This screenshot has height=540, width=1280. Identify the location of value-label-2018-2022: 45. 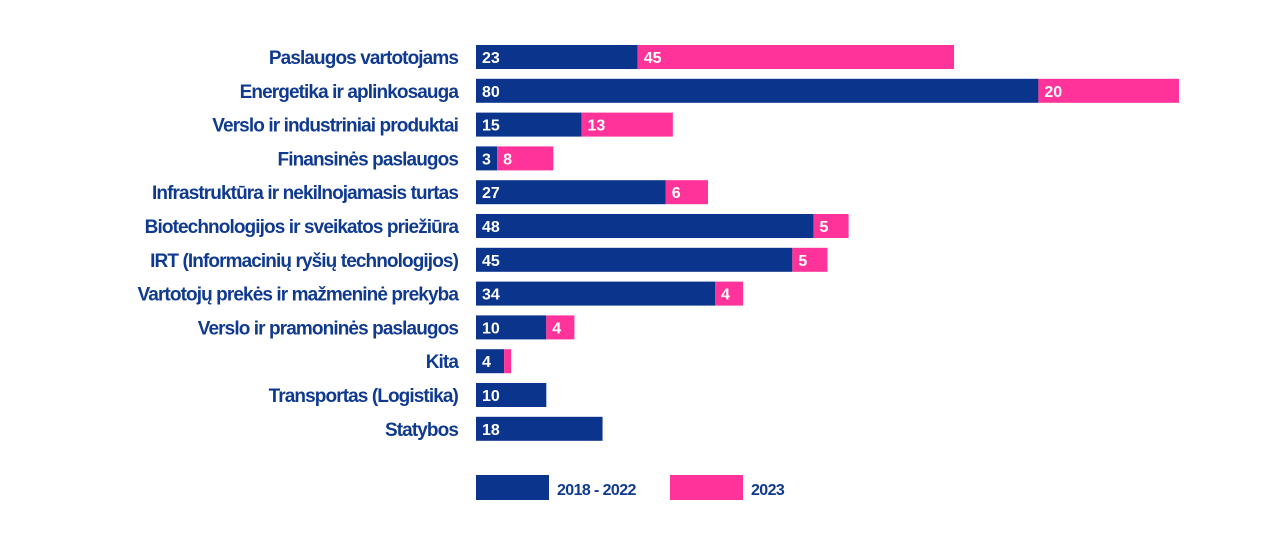
(491, 261).